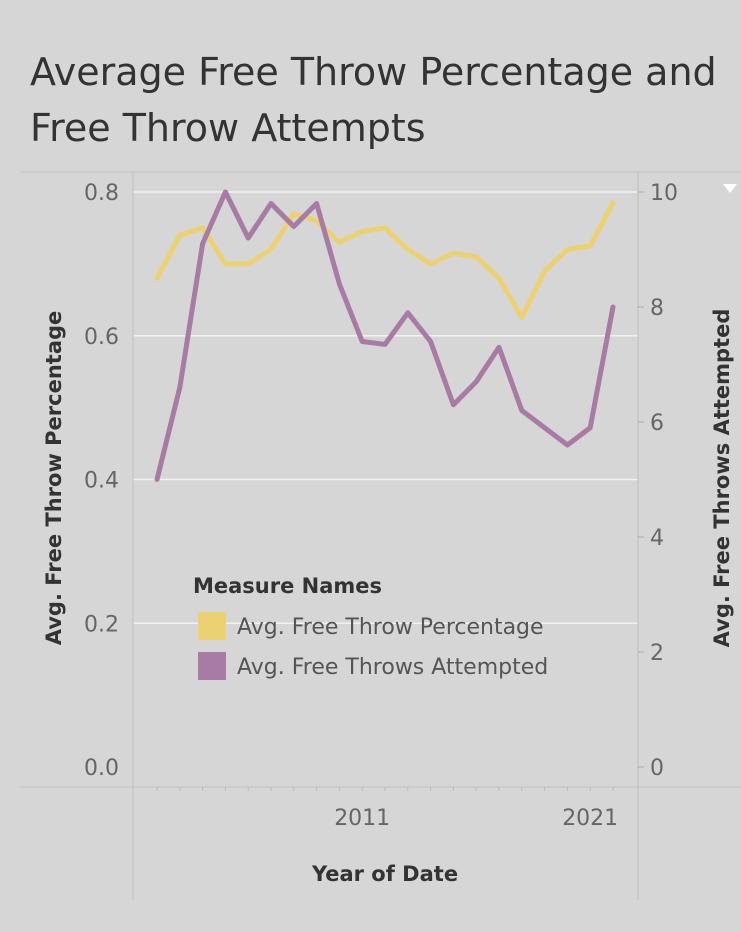  I want to click on legend-title: Measure Names, so click(287, 586).